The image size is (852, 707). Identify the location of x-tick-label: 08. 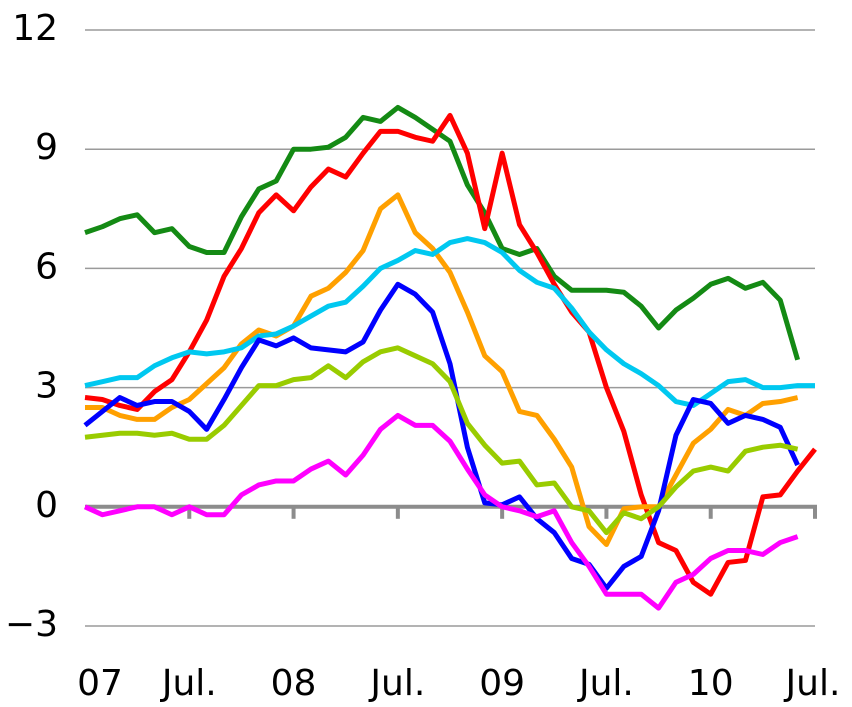
(294, 683).